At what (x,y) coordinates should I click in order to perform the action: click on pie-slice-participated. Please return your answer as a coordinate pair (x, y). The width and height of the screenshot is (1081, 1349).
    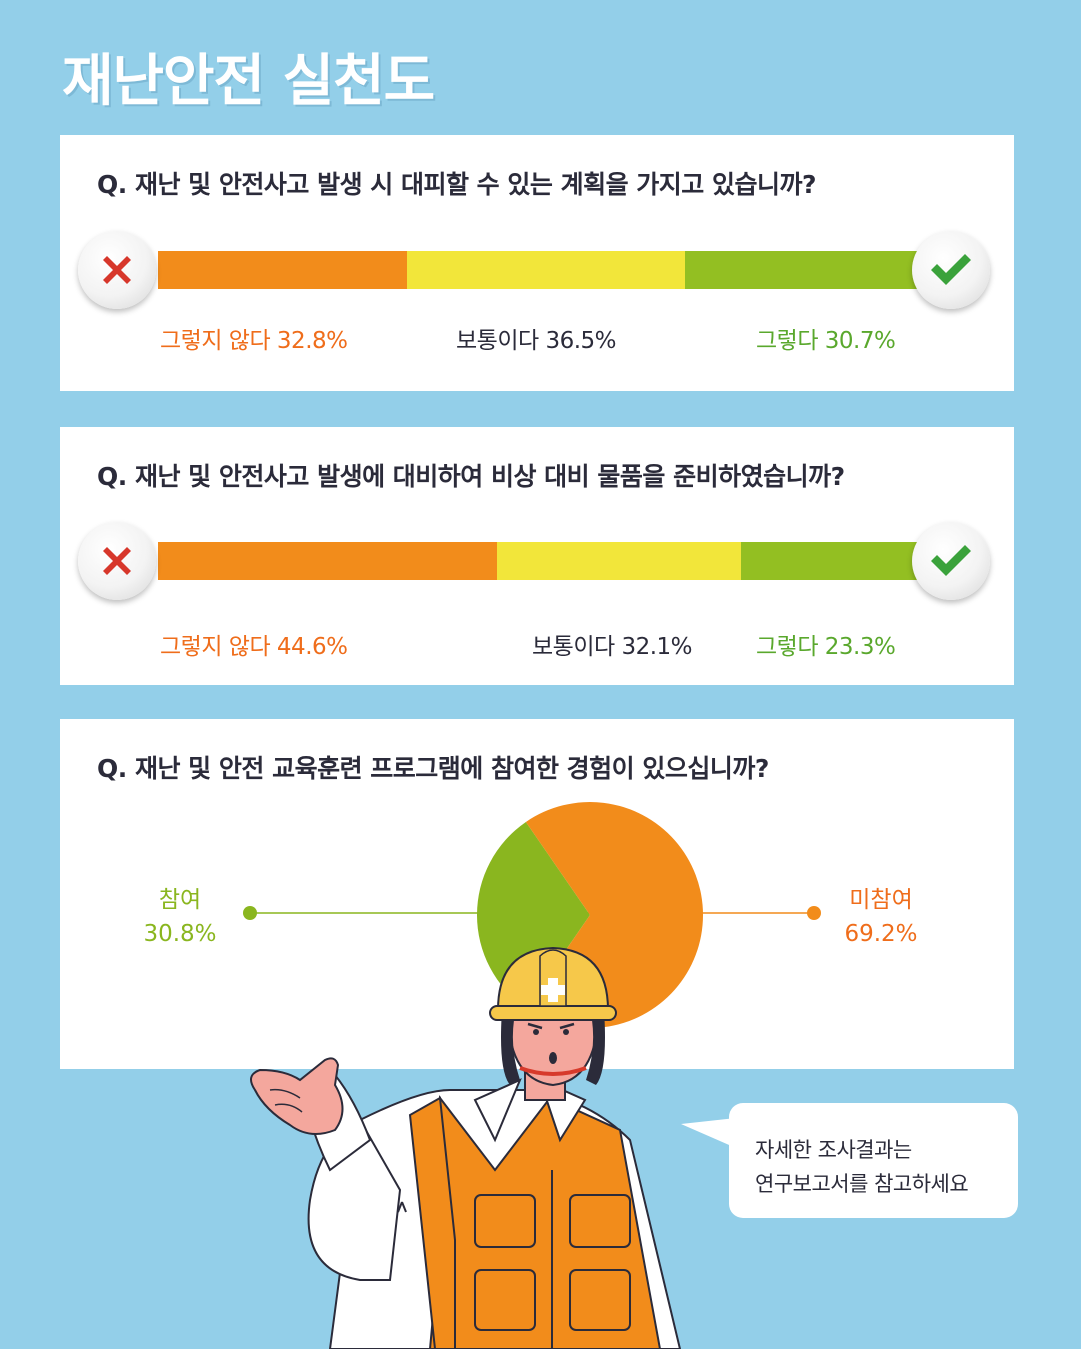
    Looking at the image, I should click on (533, 915).